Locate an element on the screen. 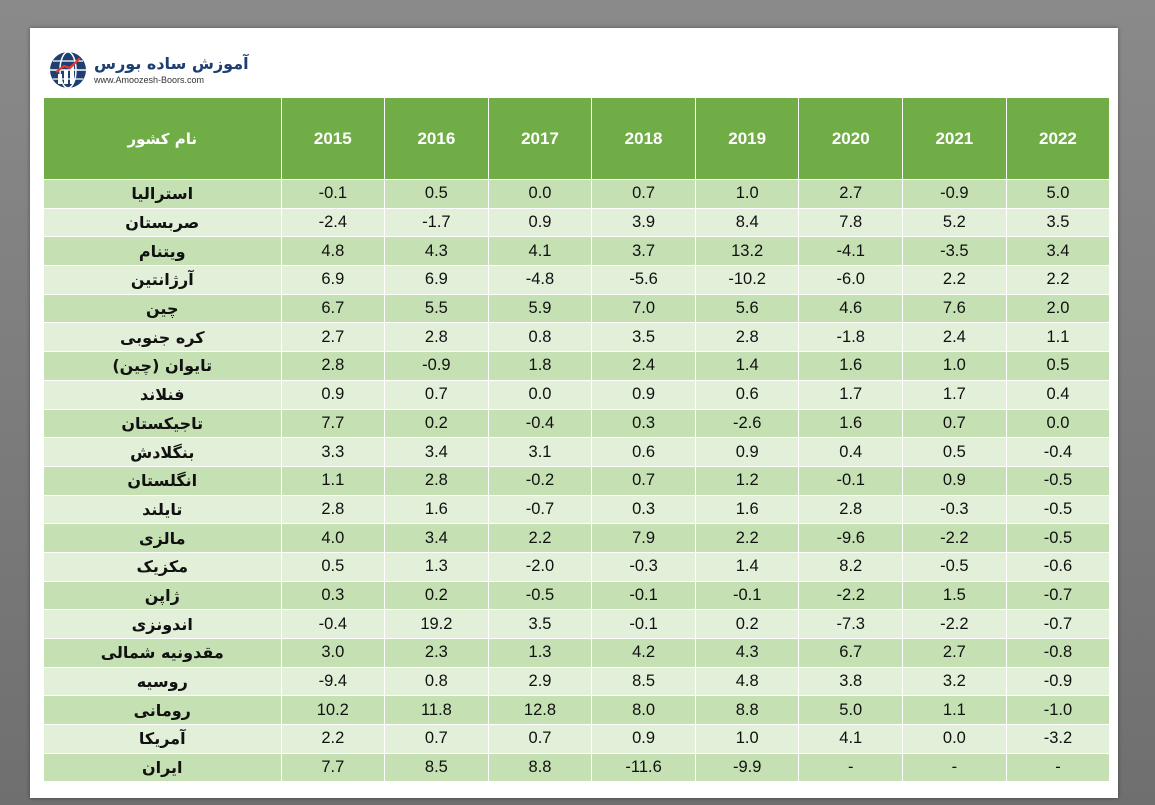  value-cell: 11.8 is located at coordinates (436, 710).